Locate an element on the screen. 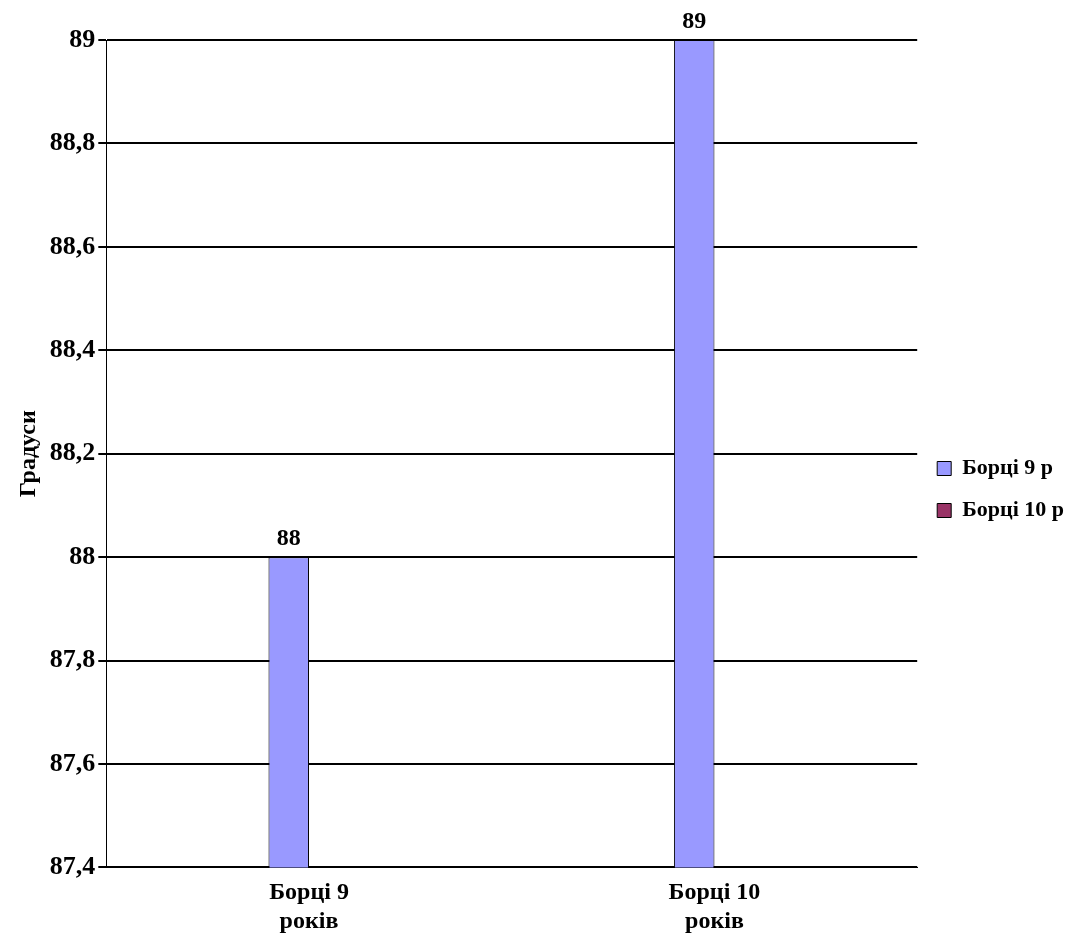 The width and height of the screenshot is (1084, 949). x-tick-label: Борці 10 років is located at coordinates (714, 905).